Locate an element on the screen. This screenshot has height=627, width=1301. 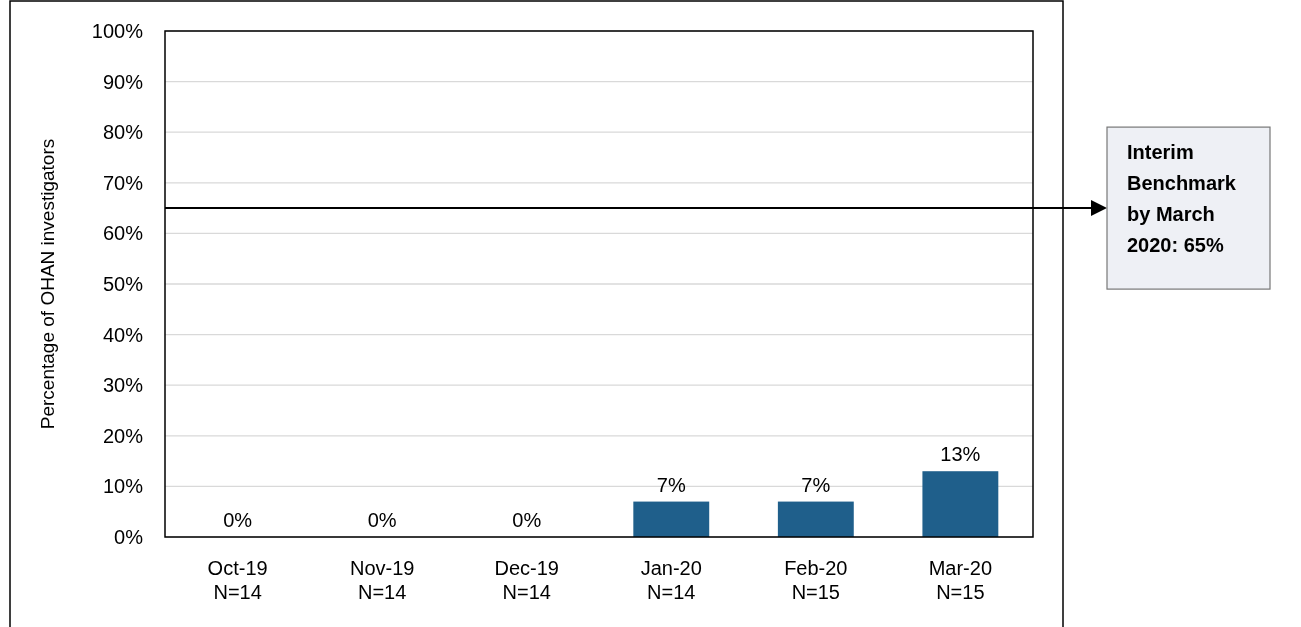
y-tick-label: 90% is located at coordinates (123, 81).